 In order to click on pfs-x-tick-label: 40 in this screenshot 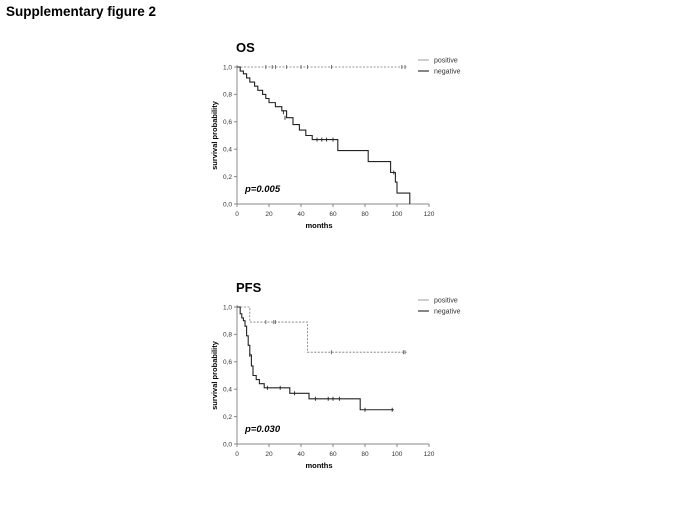, I will do `click(301, 454)`.